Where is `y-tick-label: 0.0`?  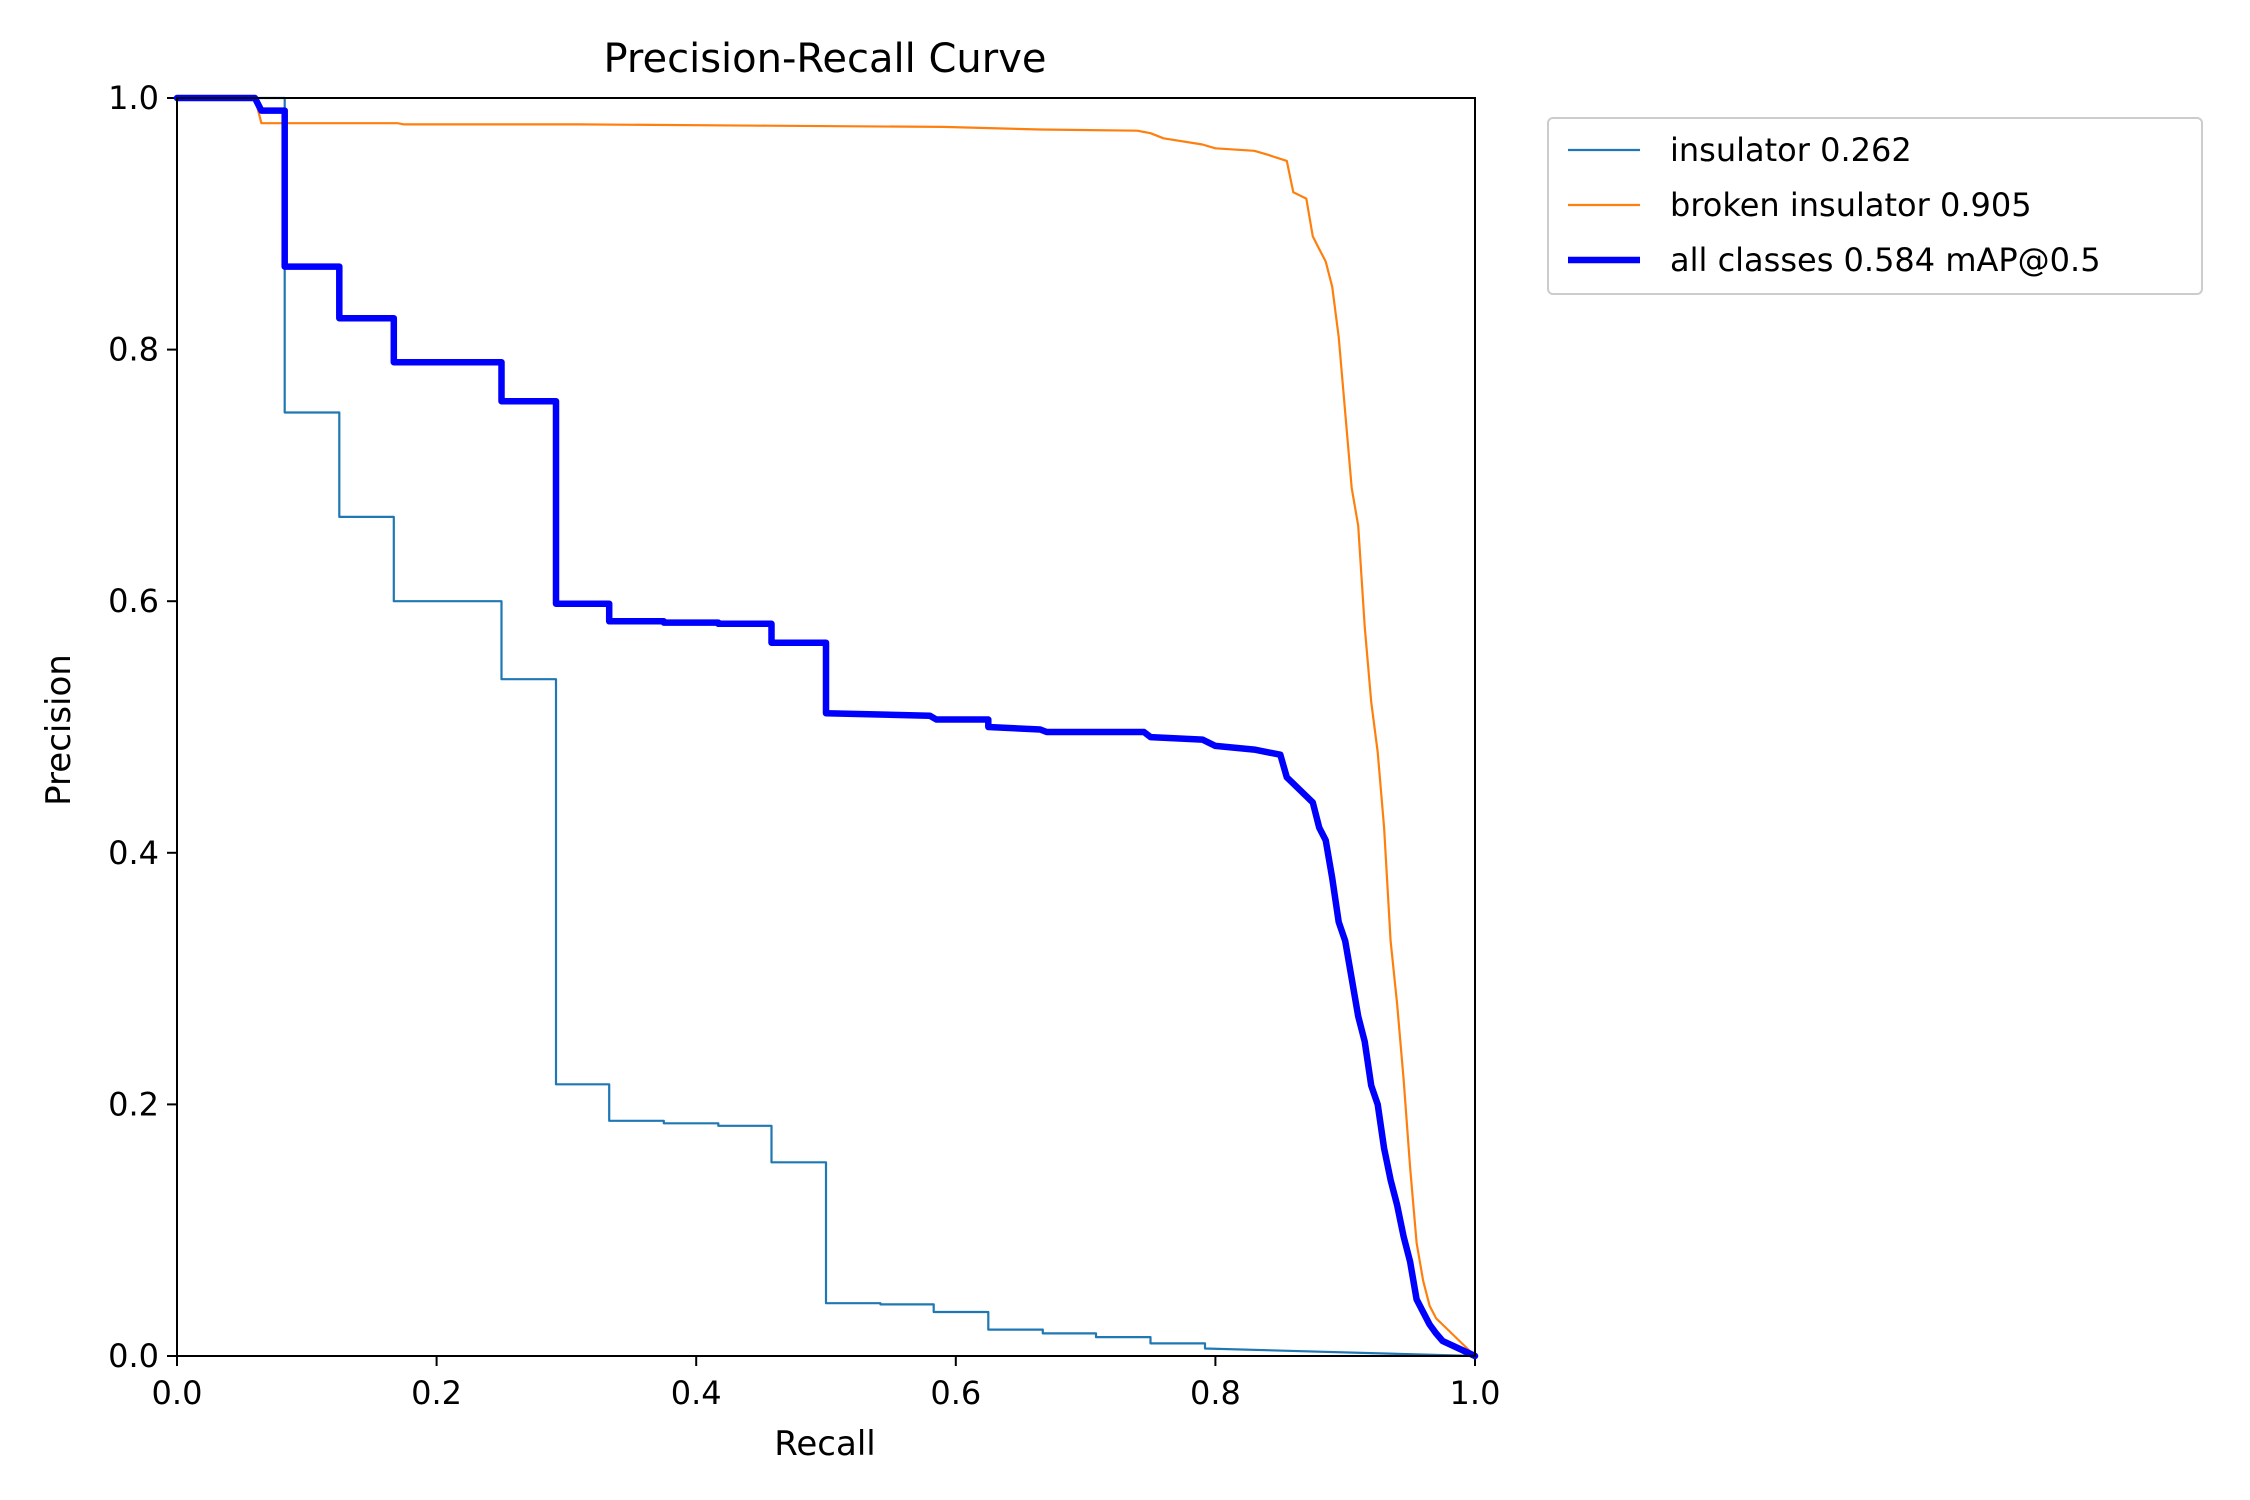 y-tick-label: 0.0 is located at coordinates (133, 1356).